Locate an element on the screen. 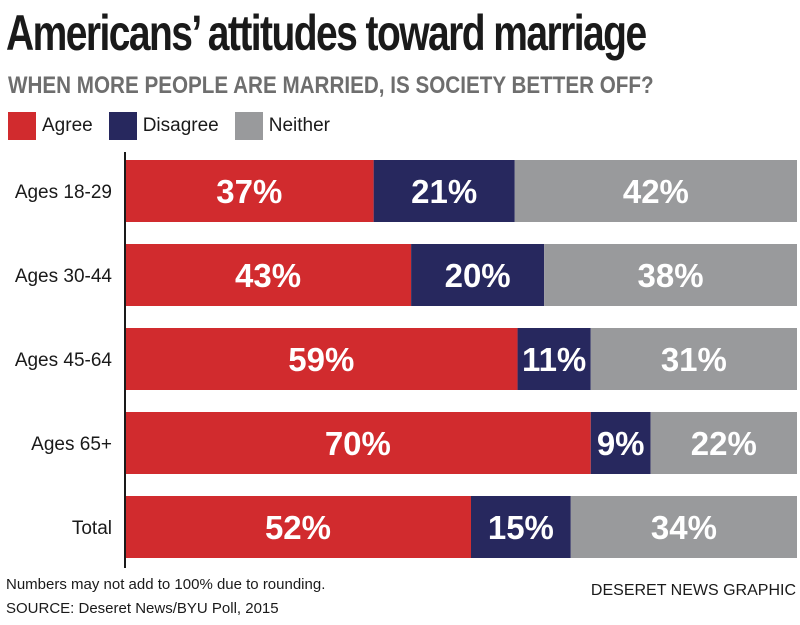 The height and width of the screenshot is (625, 800). category-label-ages-45-64: Ages 45-64 is located at coordinates (64, 360).